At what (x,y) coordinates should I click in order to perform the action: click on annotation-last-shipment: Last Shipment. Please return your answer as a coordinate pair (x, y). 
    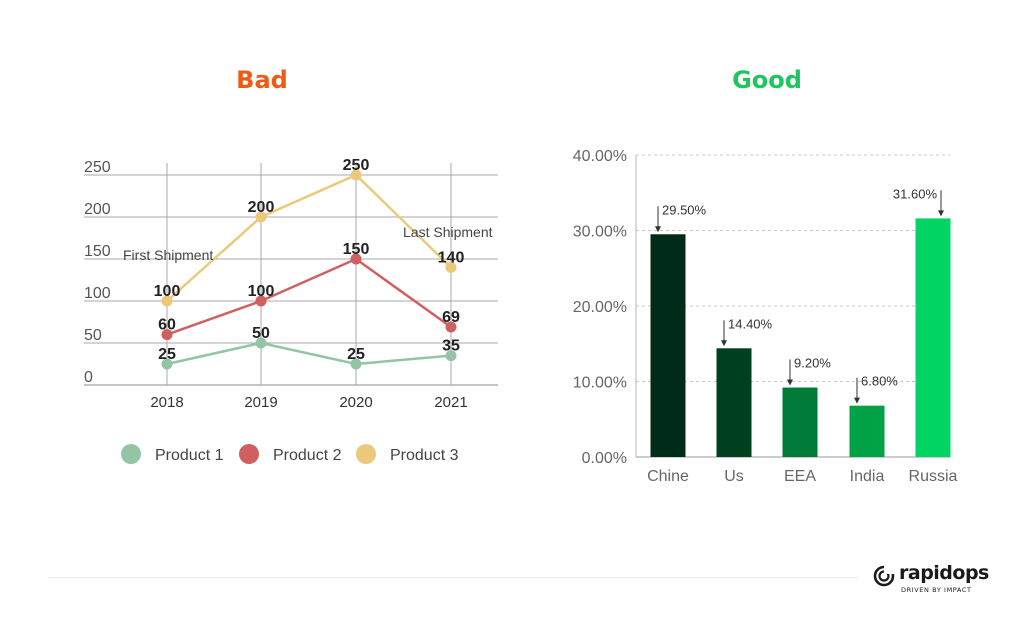
    Looking at the image, I should click on (448, 232).